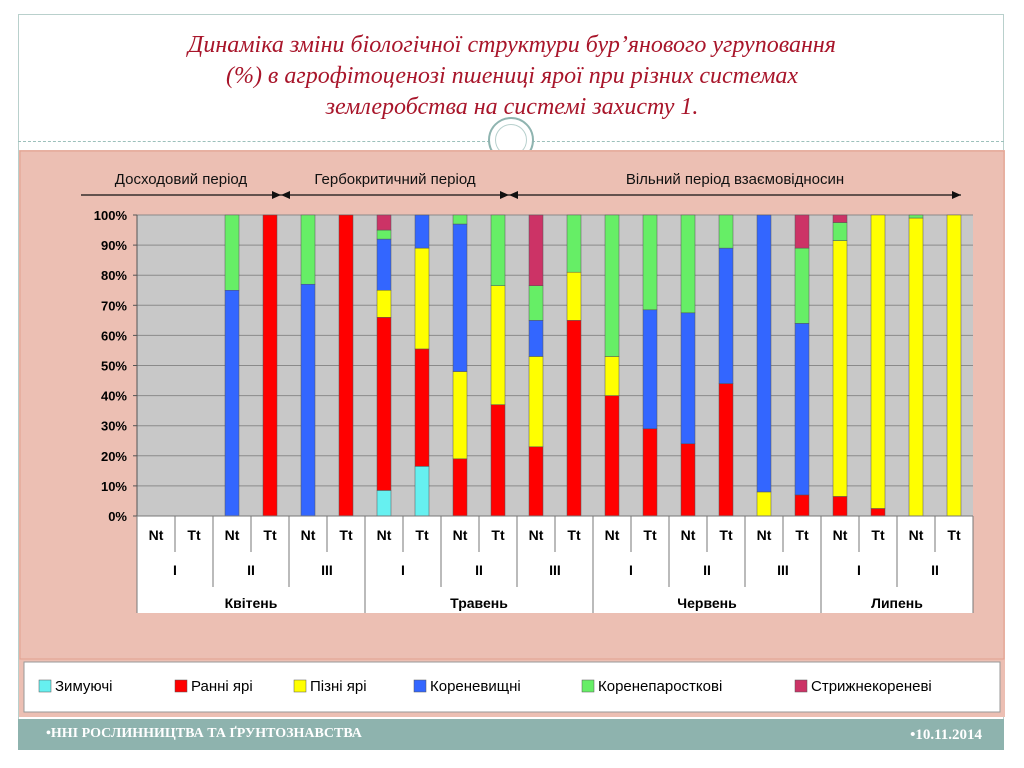 The width and height of the screenshot is (1024, 768). I want to click on y-tick-label: 100%, so click(111, 215).